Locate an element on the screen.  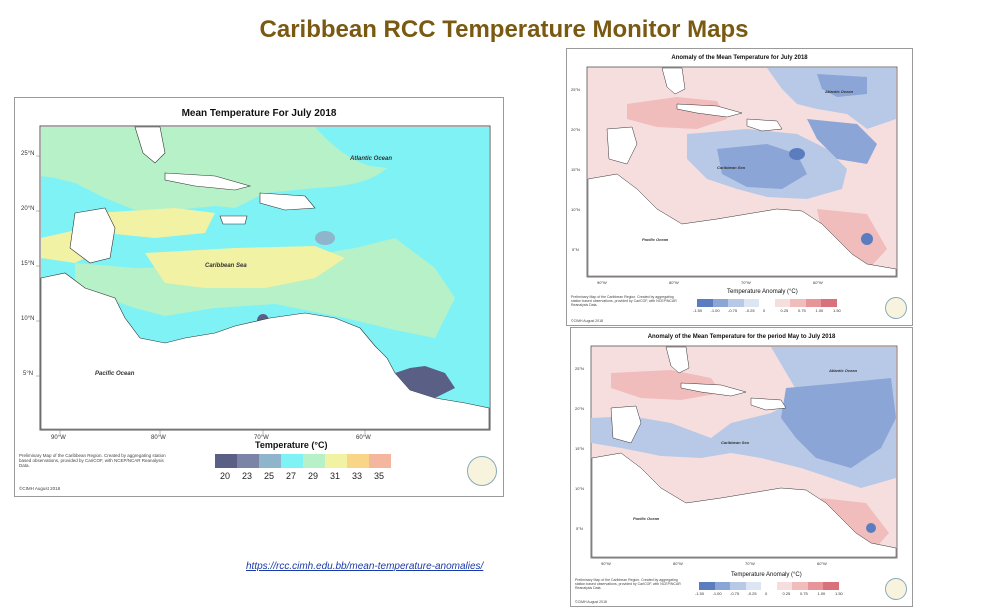
legend-title: Temperature (°C) is located at coordinates (291, 445).